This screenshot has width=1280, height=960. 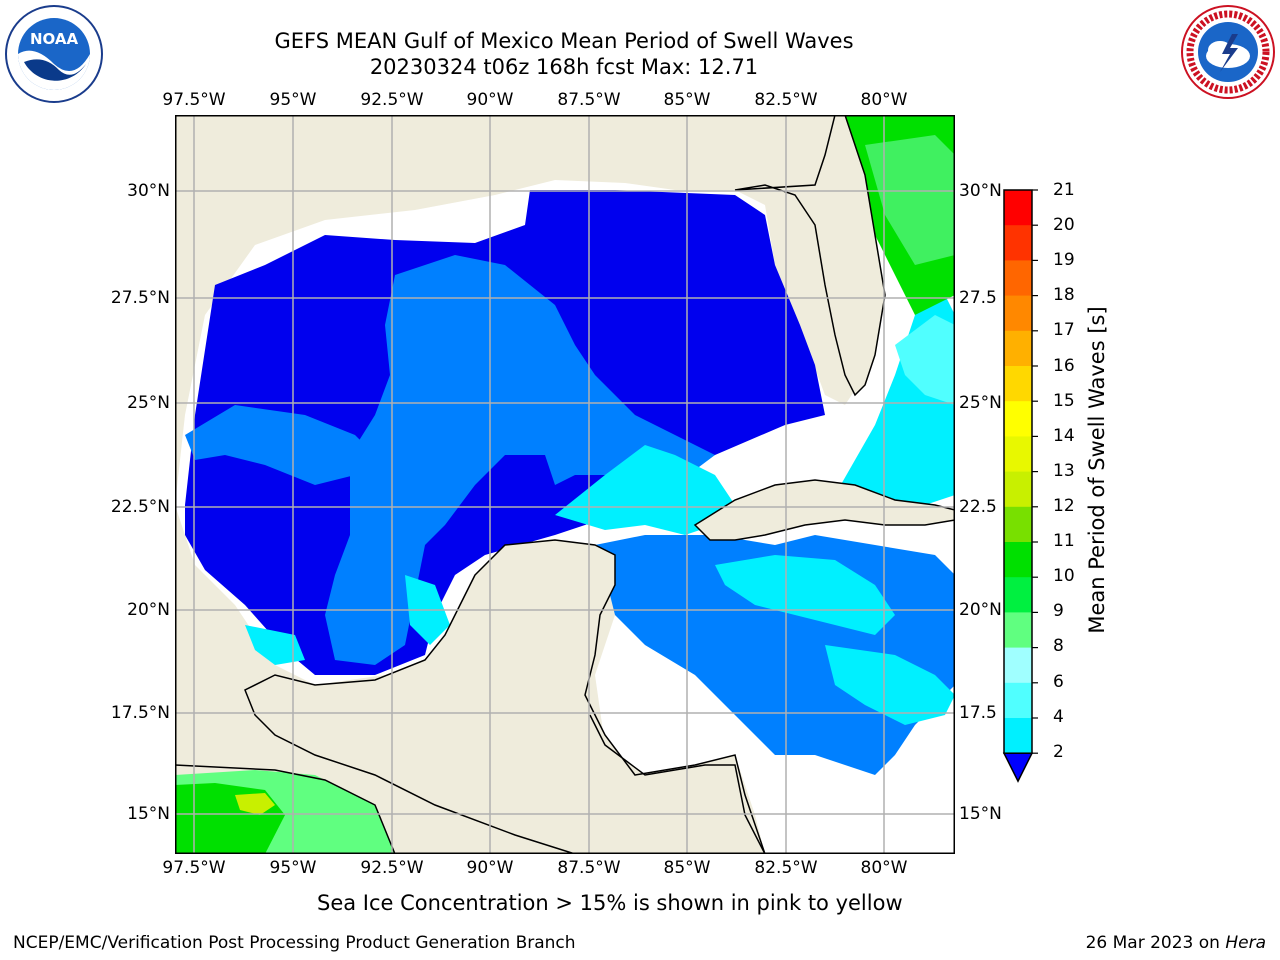 What do you see at coordinates (1064, 471) in the screenshot?
I see `colorbar-tick-label: 13` at bounding box center [1064, 471].